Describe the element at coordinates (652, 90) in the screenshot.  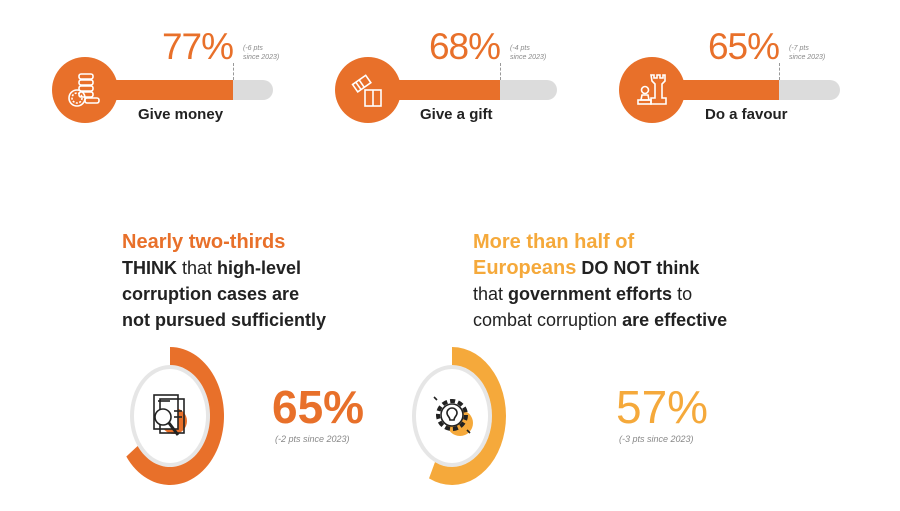
I see `chess-icon` at that location.